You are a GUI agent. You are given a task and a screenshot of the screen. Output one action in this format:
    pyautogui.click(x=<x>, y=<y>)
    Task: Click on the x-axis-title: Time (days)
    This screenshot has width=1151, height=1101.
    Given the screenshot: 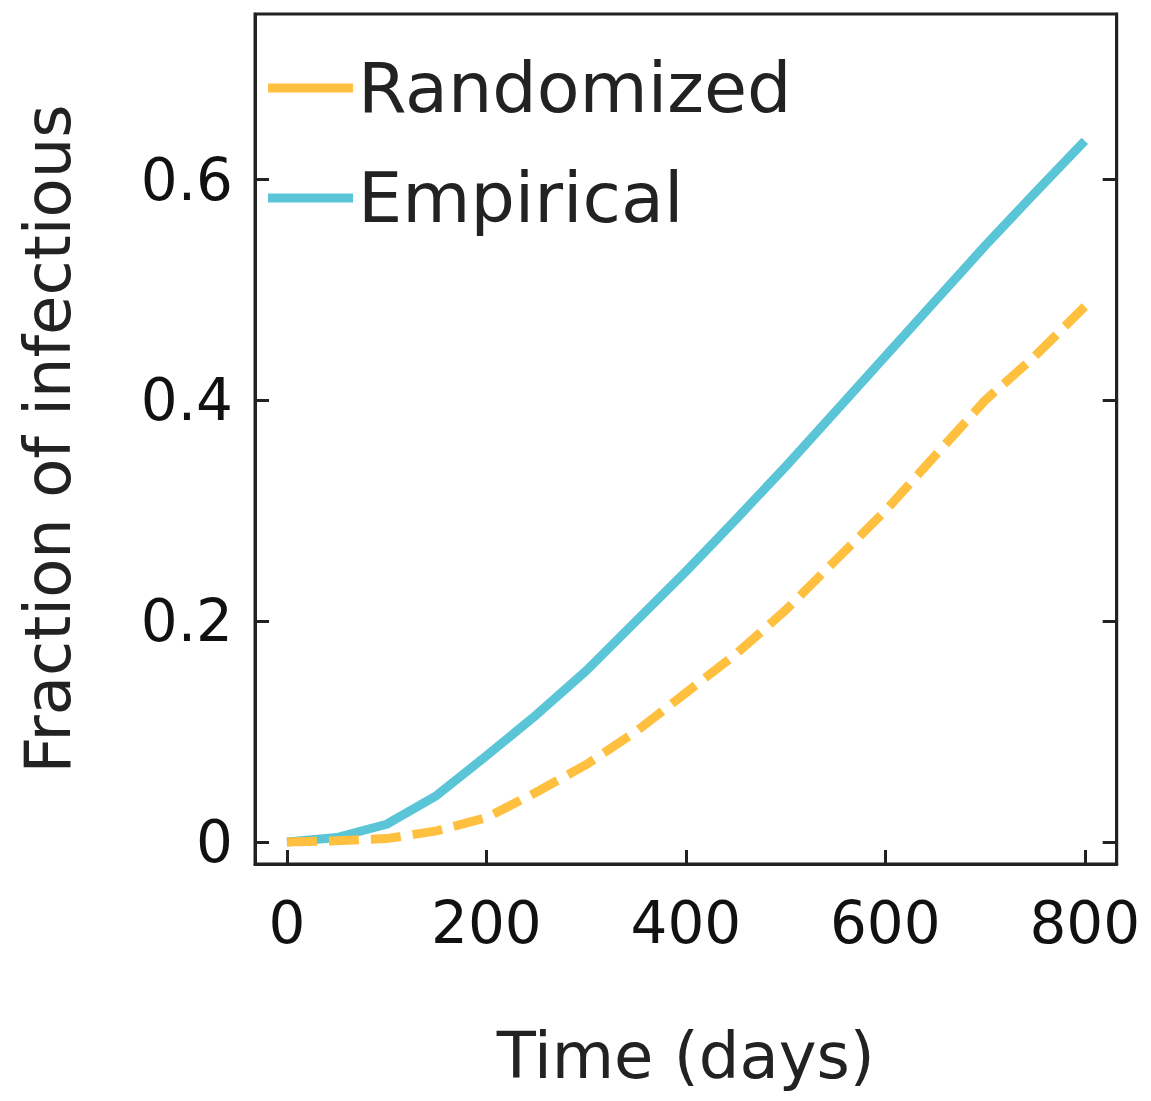 What is the action you would take?
    pyautogui.click(x=685, y=1056)
    